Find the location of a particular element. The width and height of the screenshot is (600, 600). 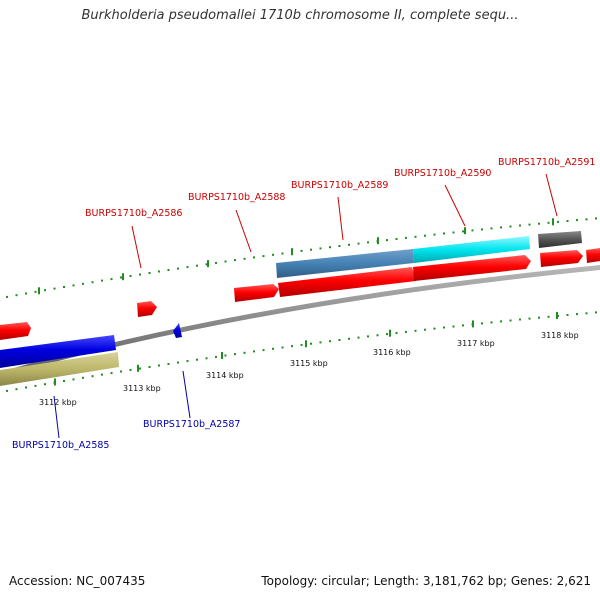

reverse-strand-genes is located at coordinates (91, 354).